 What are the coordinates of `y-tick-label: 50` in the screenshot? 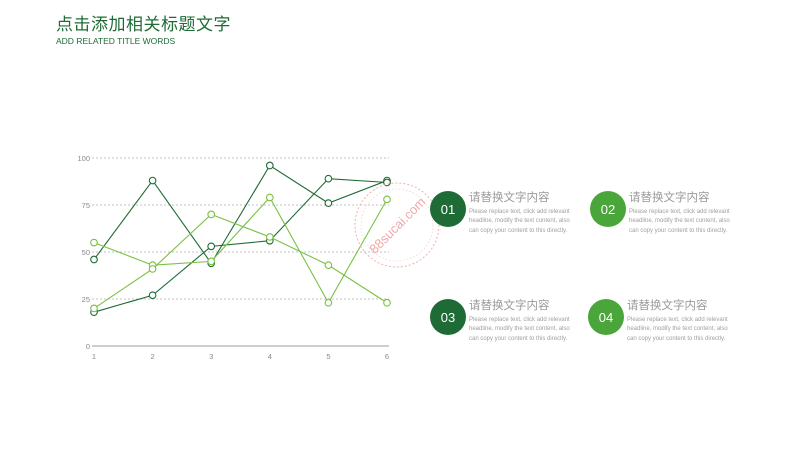 It's located at (86, 252).